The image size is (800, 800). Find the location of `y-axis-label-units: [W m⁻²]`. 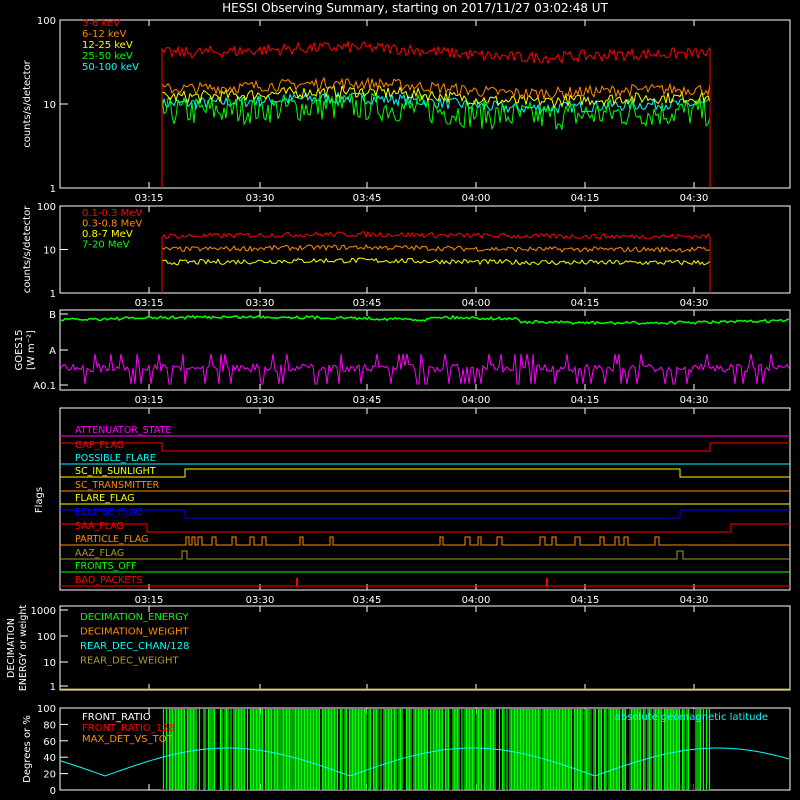

y-axis-label-units: [W m⁻²] is located at coordinates (31, 350).